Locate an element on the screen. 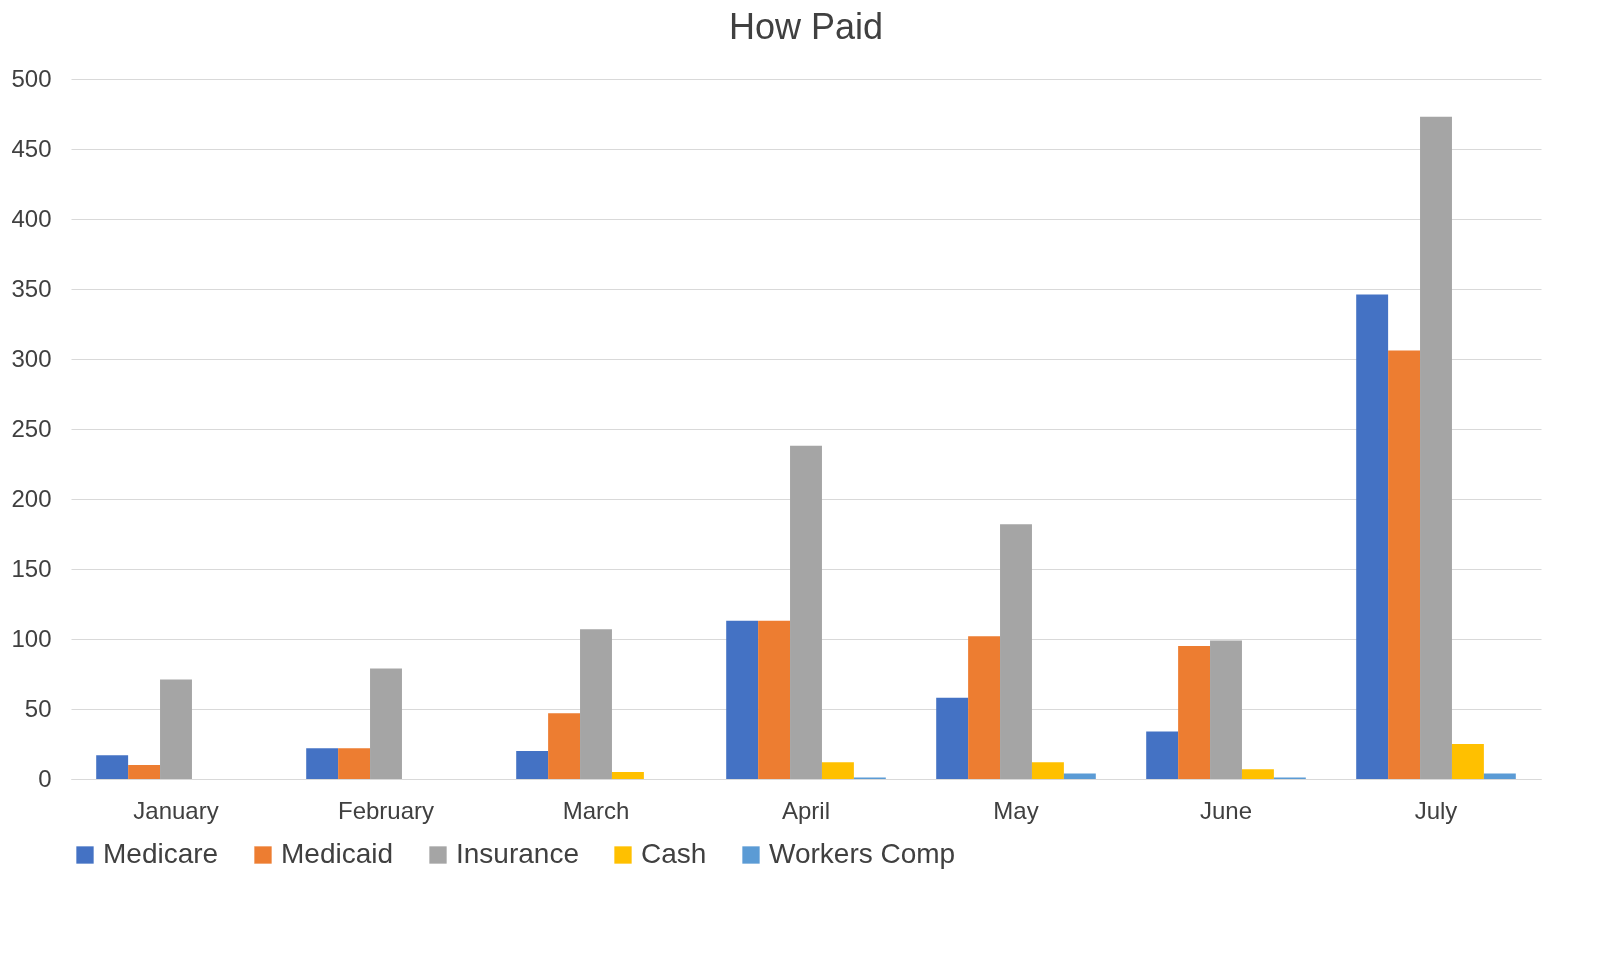 This screenshot has width=1605, height=954. y-tick-label: 350 is located at coordinates (31, 288).